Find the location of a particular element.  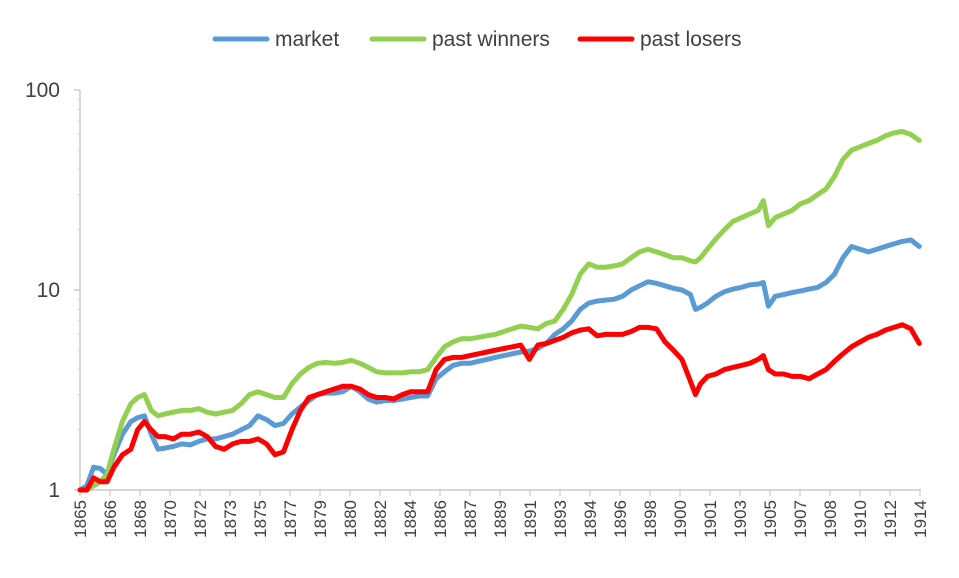

x-tick-label: 1907 is located at coordinates (800, 519).